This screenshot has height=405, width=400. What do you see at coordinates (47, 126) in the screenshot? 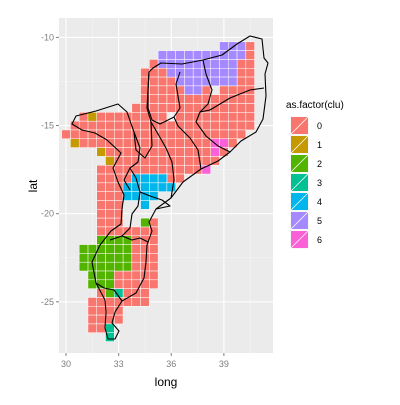
I see `y-tick-label: -15` at bounding box center [47, 126].